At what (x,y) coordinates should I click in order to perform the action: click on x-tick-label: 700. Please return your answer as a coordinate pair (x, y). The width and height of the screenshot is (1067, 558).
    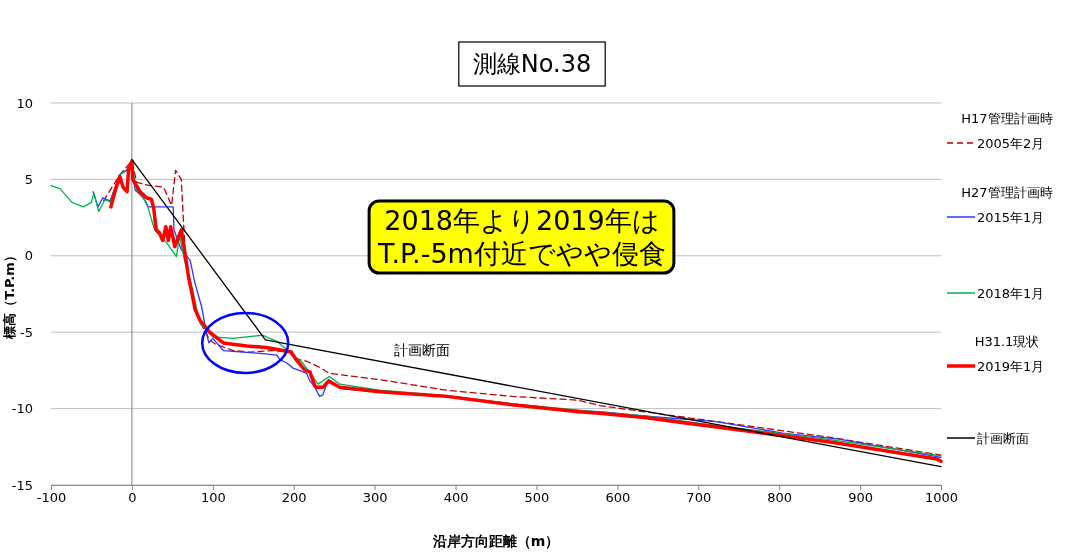
    Looking at the image, I should click on (699, 498).